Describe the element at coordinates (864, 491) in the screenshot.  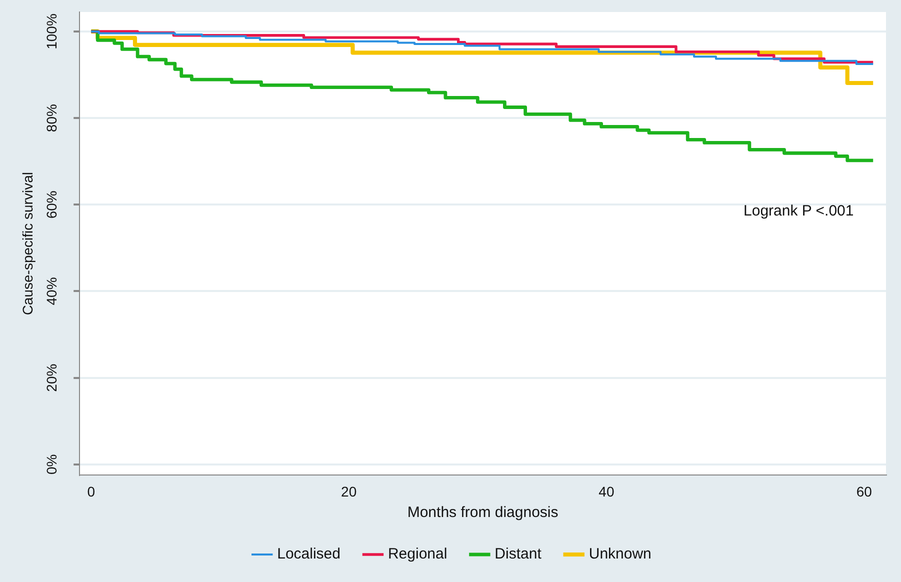
I see `x-tick-label: 60` at that location.